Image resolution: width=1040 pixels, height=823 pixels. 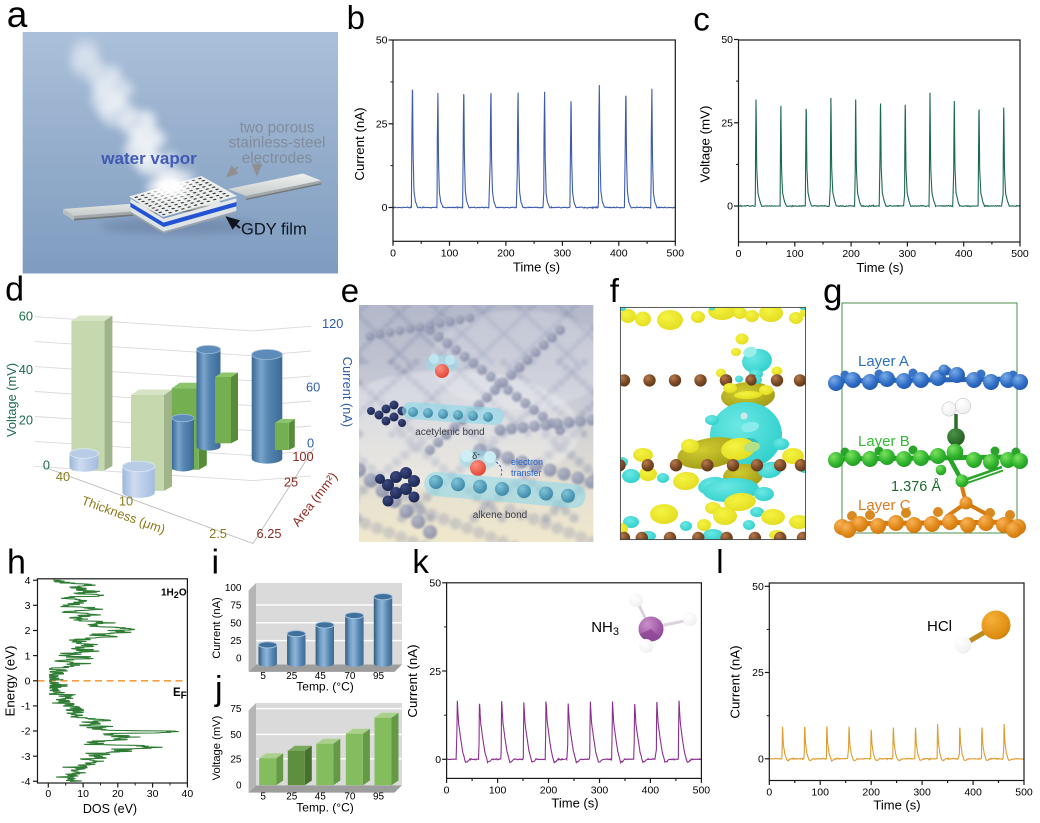 I want to click on svg-text: HCl, so click(x=939, y=626).